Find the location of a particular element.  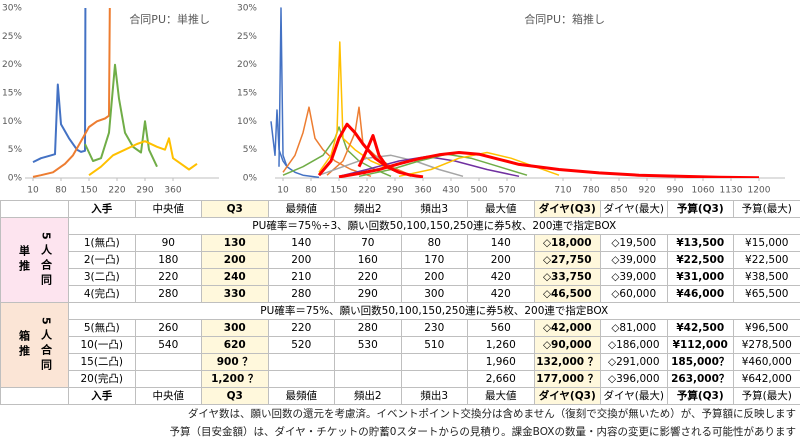

cell: ◇46,500 is located at coordinates (567, 294).